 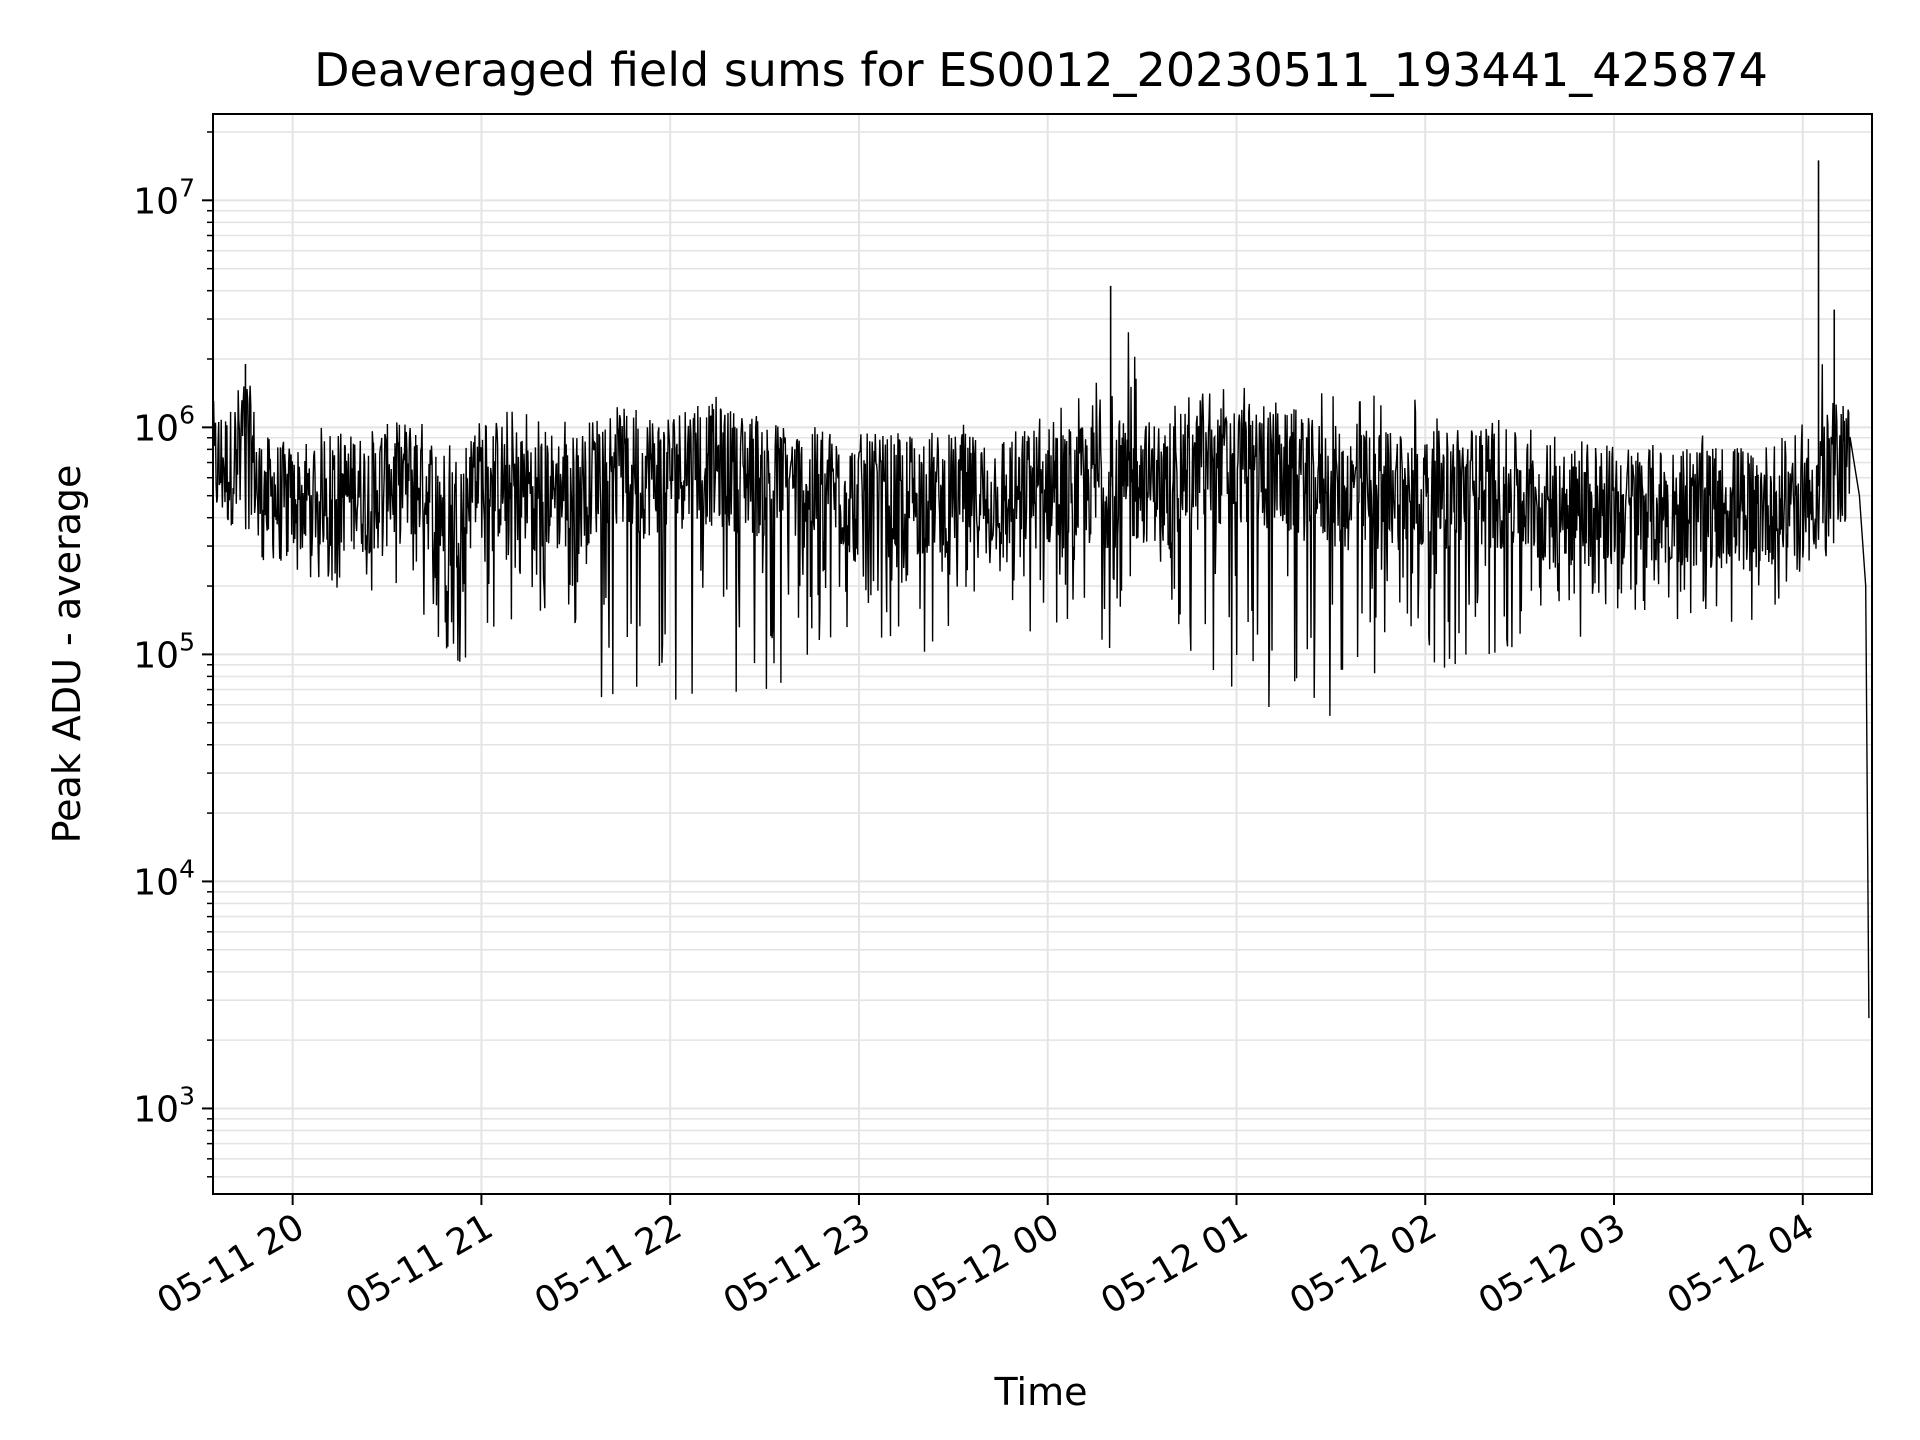 What do you see at coordinates (164, 424) in the screenshot?
I see `y-tick-label: 10⁶` at bounding box center [164, 424].